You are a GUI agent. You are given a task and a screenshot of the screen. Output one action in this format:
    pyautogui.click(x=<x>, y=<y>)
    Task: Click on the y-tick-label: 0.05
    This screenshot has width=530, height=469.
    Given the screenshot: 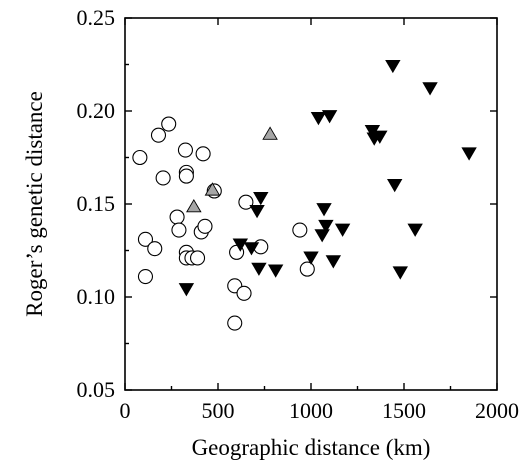 What is the action you would take?
    pyautogui.click(x=96, y=389)
    